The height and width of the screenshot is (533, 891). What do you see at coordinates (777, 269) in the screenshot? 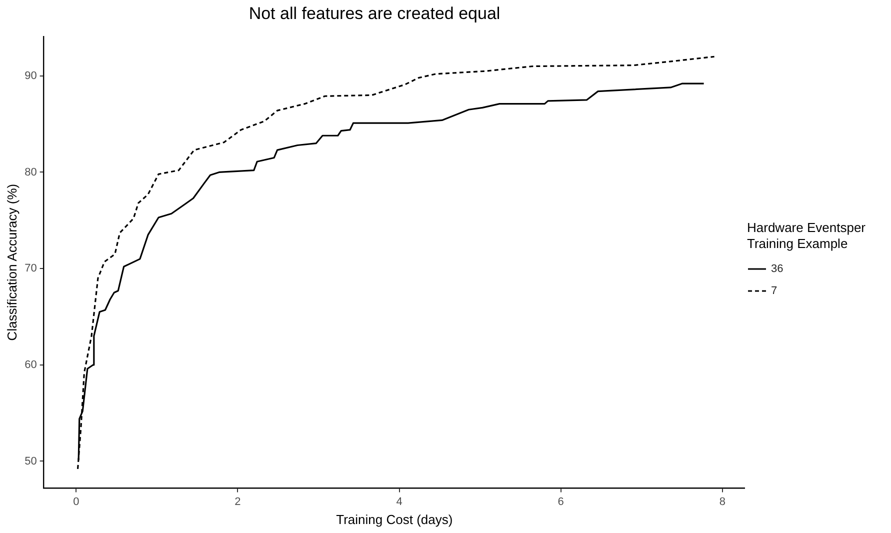
I see `legend-label: 36` at bounding box center [777, 269].